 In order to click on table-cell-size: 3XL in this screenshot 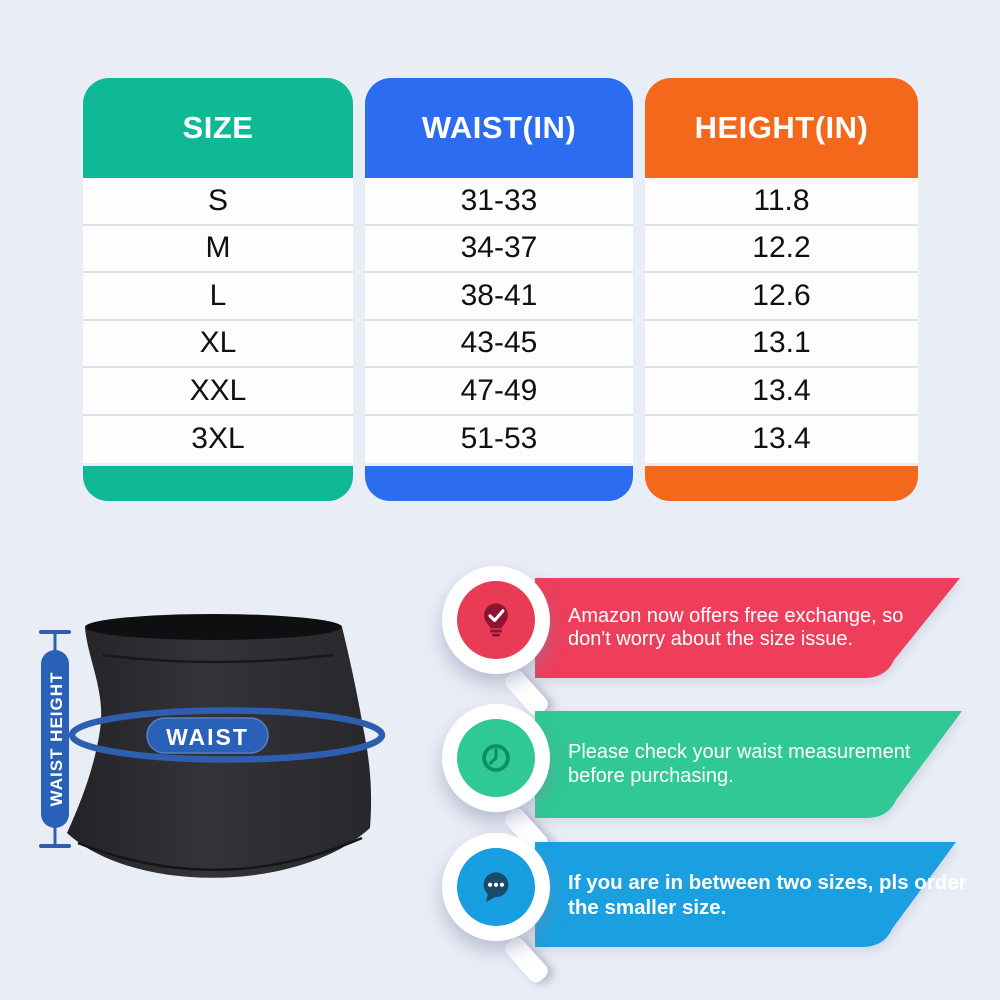, I will do `click(218, 439)`.